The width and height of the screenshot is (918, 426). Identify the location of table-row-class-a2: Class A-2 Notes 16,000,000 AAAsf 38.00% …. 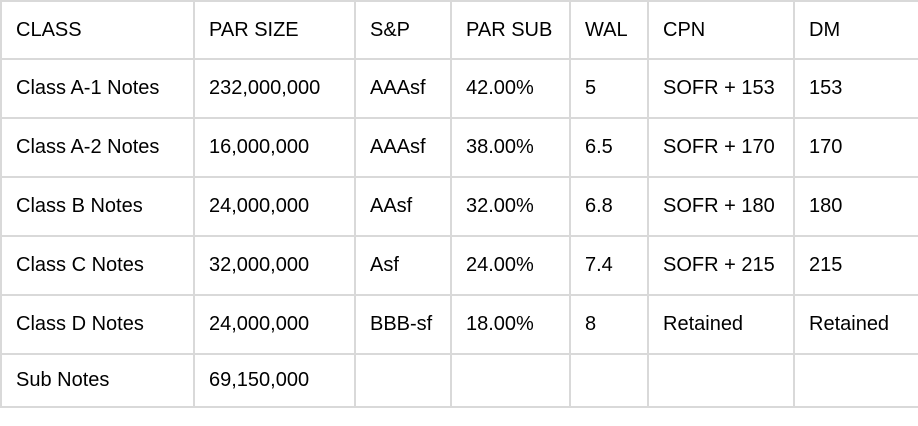
(459, 147).